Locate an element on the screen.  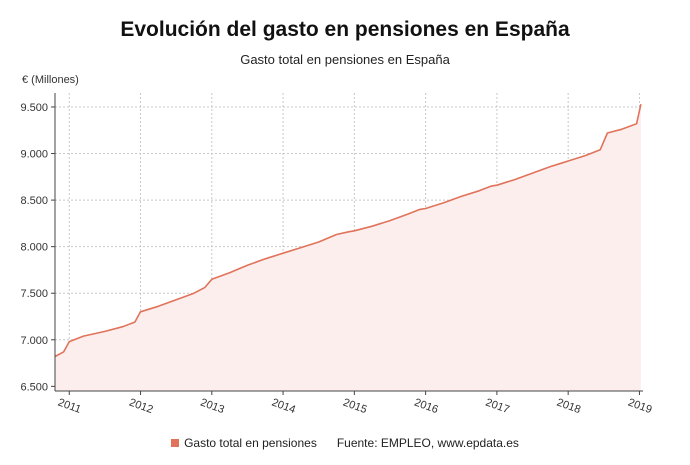
x-tick-label: 2017 is located at coordinates (497, 407).